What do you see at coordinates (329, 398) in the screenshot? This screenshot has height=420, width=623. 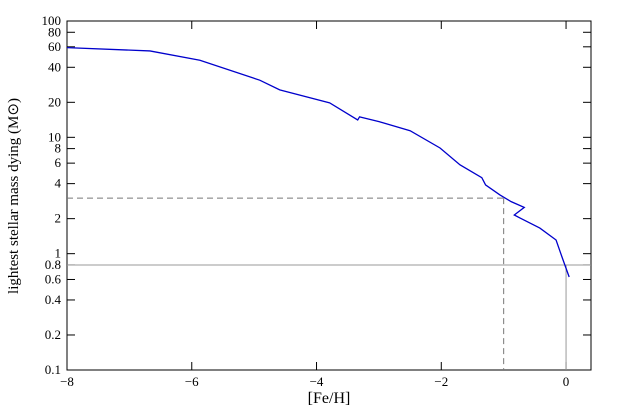 I see `x-axis-label: [Fe/H]` at bounding box center [329, 398].